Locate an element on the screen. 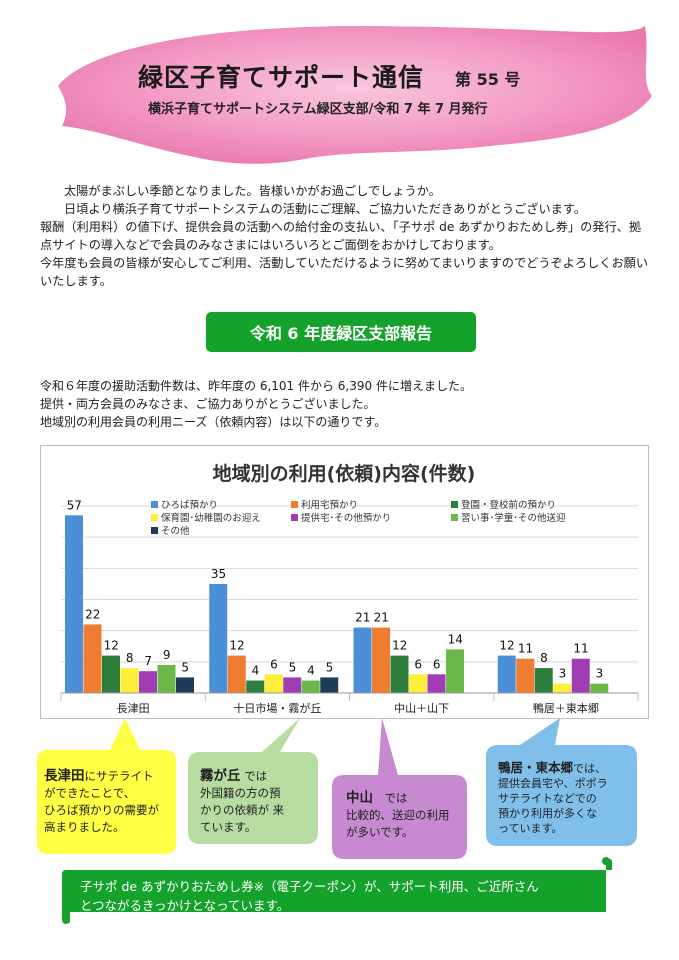 The height and width of the screenshot is (960, 679). bubble-line: では is located at coordinates (256, 776).